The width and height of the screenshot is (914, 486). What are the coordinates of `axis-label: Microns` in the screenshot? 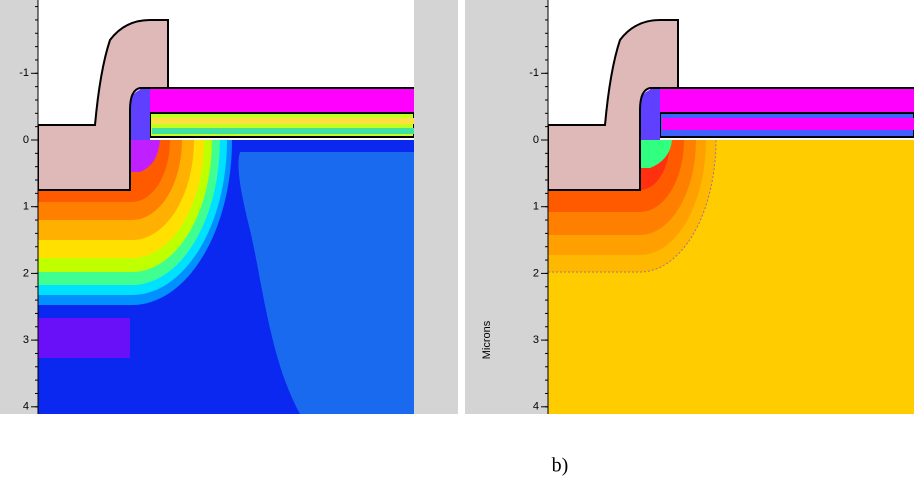 It's located at (487, 339).